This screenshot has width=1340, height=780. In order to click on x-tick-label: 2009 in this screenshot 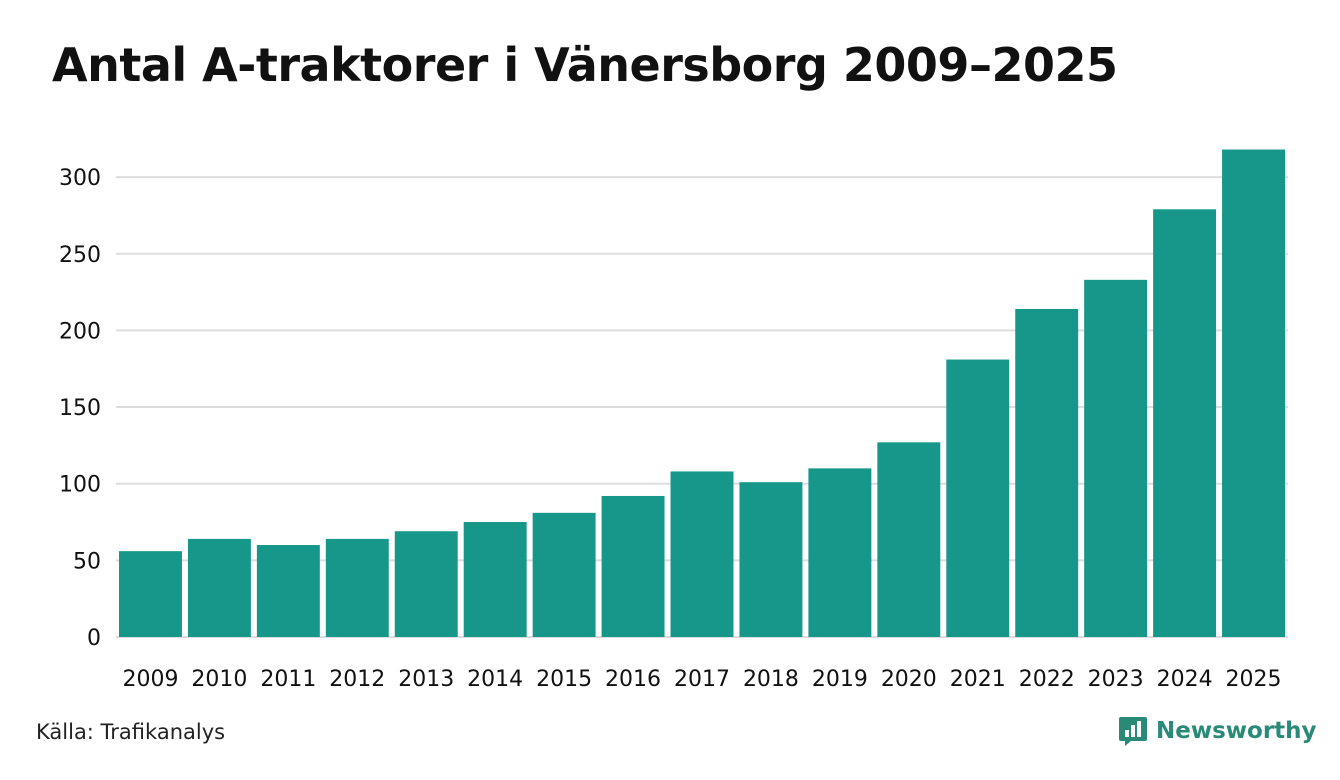, I will do `click(150, 679)`.